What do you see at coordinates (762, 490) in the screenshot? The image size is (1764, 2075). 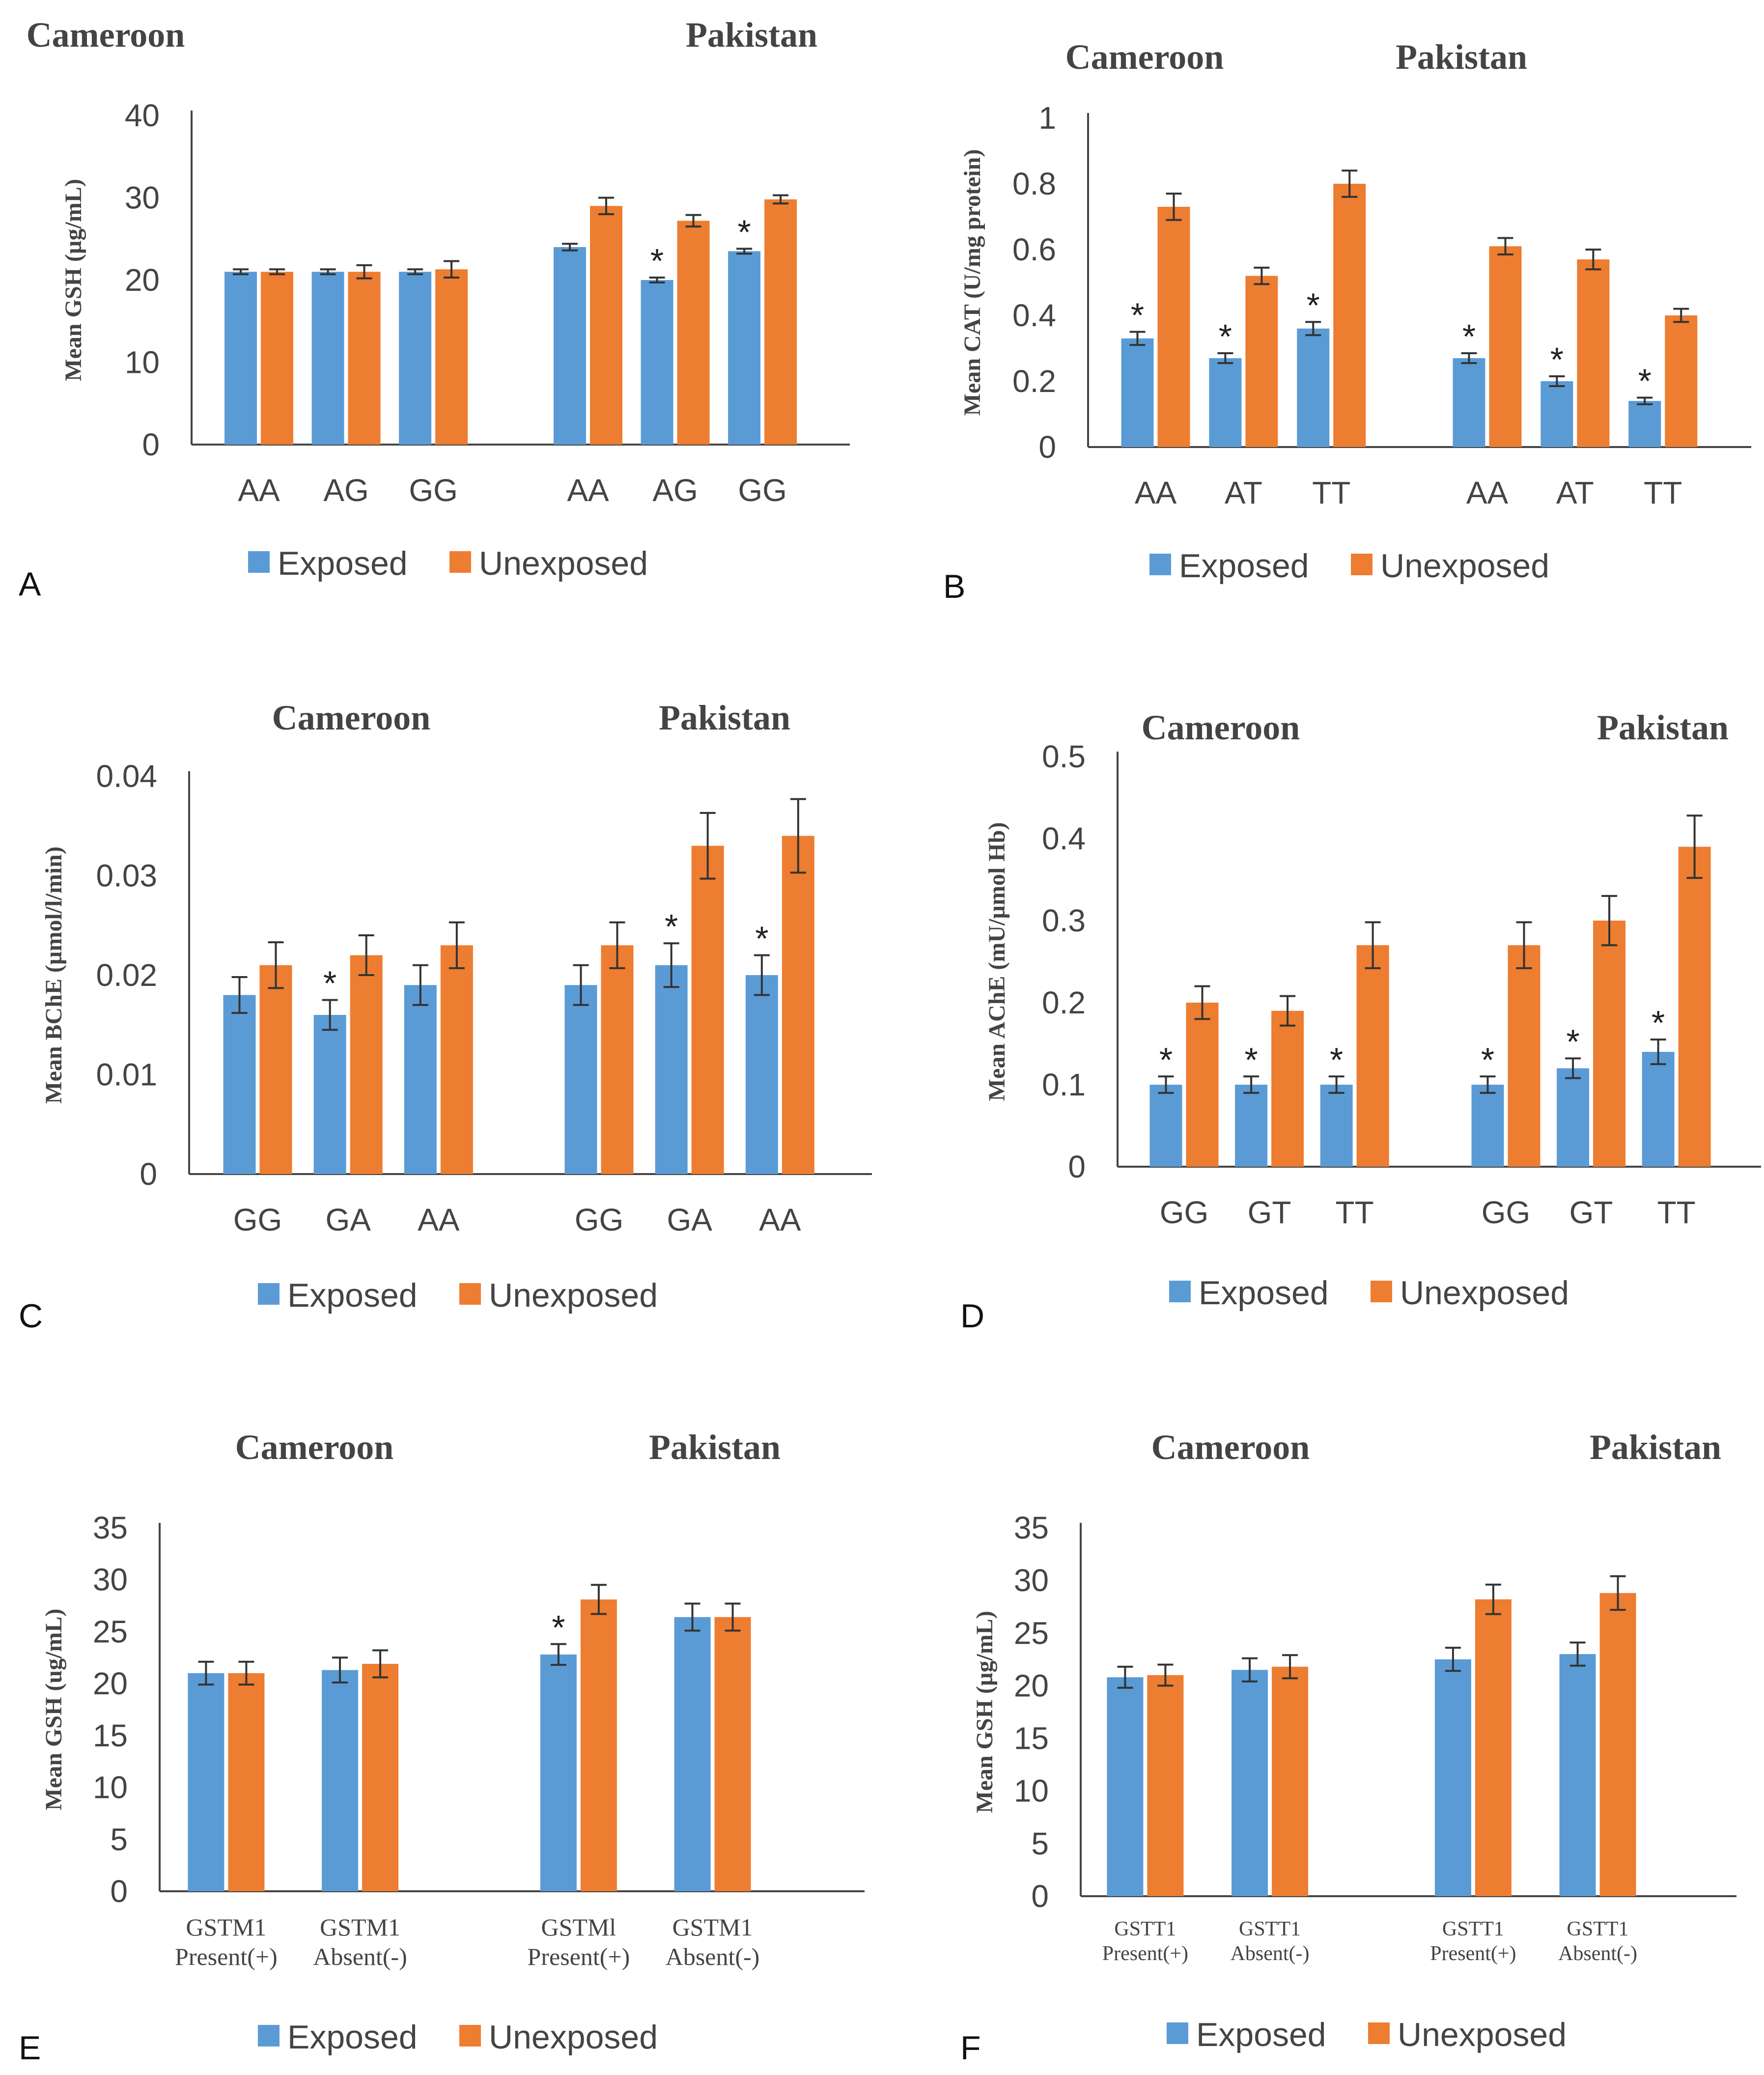 I see `panel-a-x-label-1-2: GG` at bounding box center [762, 490].